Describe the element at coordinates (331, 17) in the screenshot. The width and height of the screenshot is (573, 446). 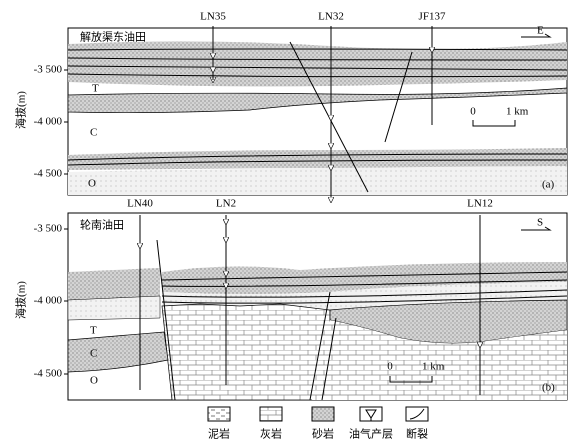
I see `well-name: LN32` at that location.